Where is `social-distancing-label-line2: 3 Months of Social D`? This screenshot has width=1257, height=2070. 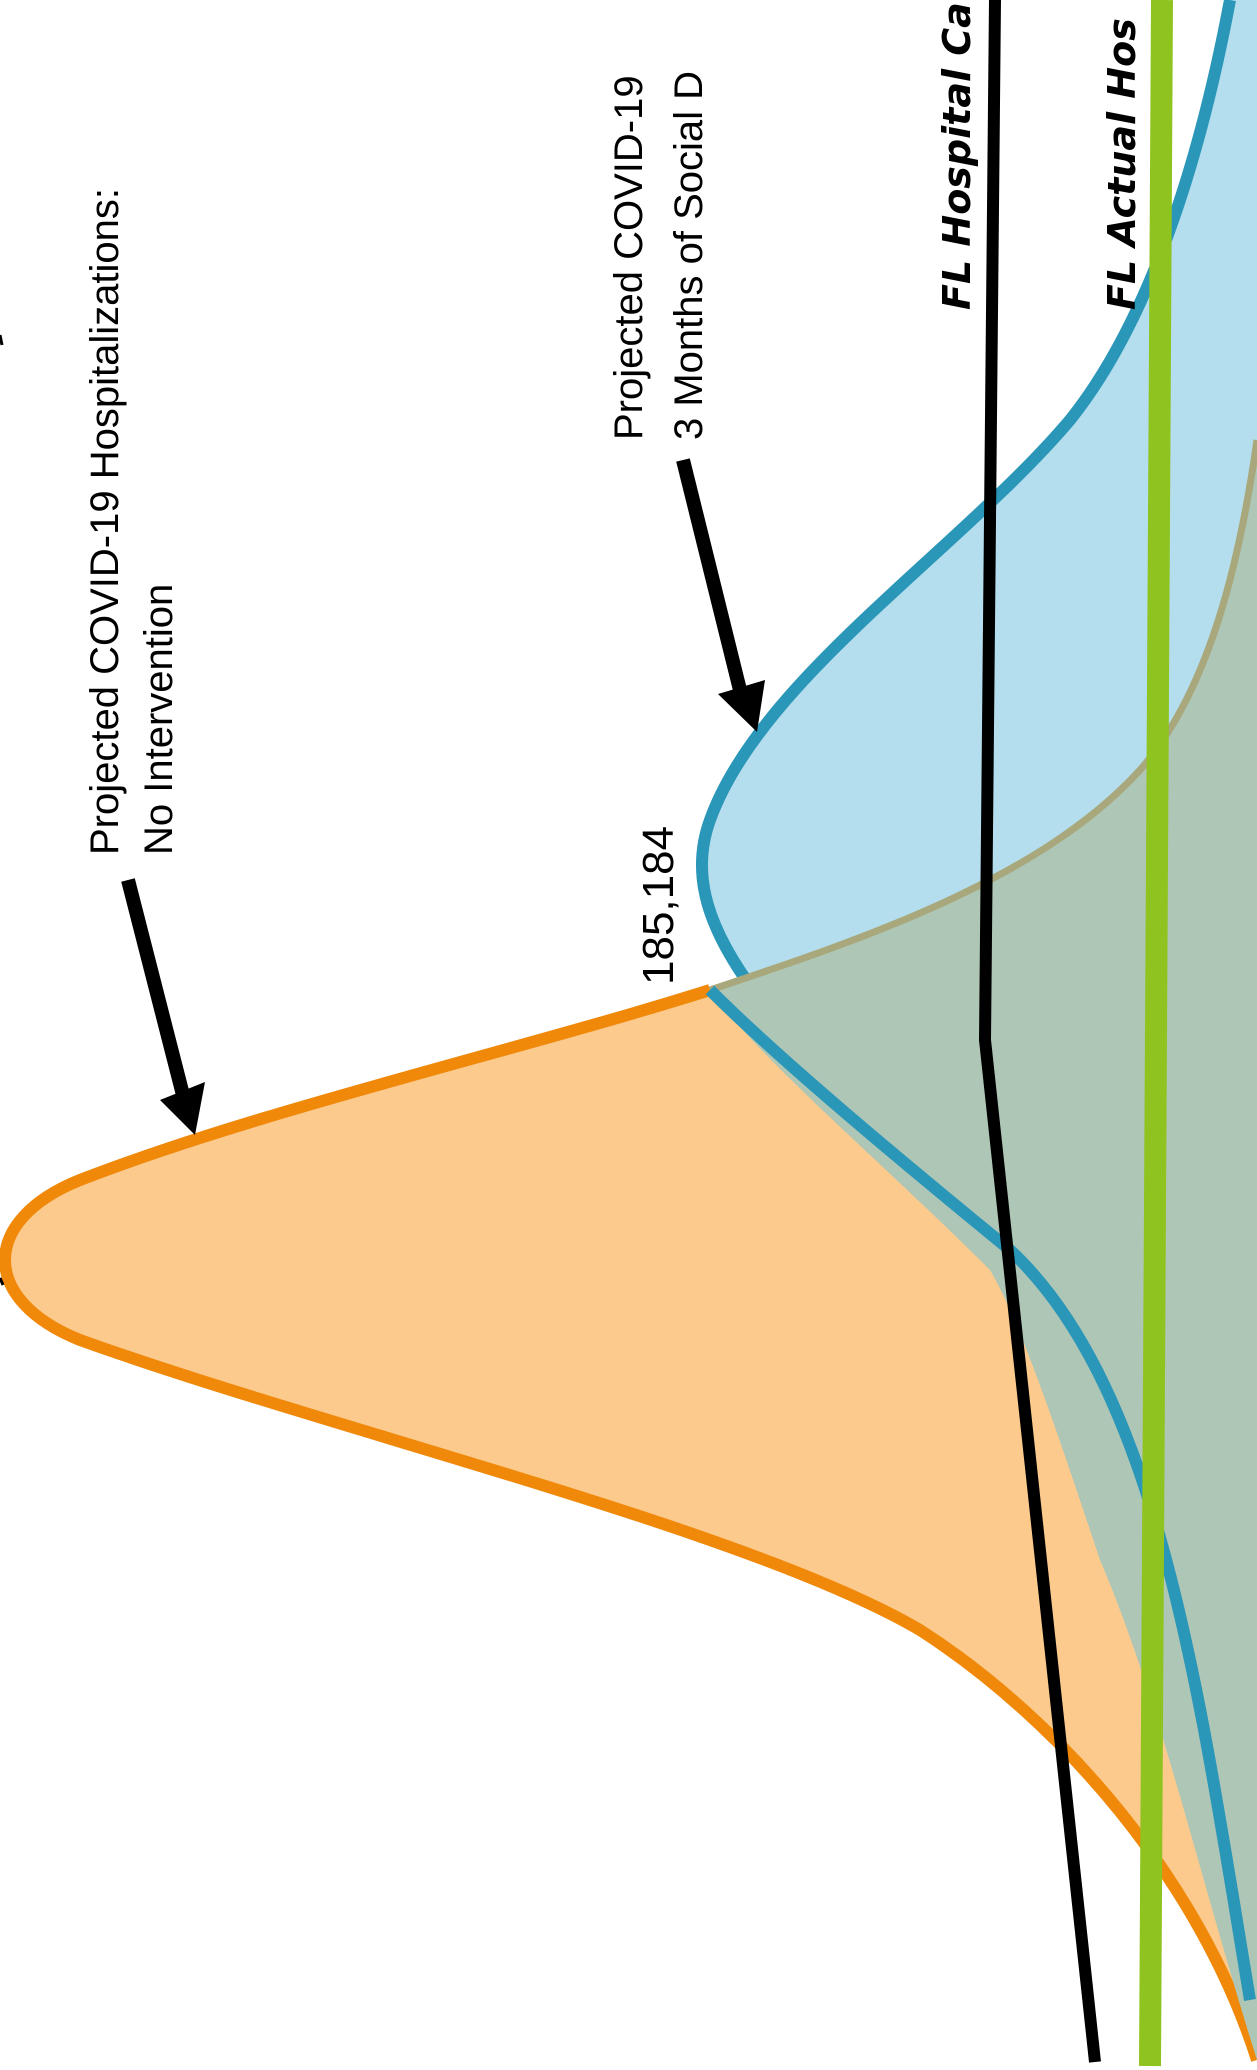 social-distancing-label-line2: 3 Months of Social D is located at coordinates (689, 255).